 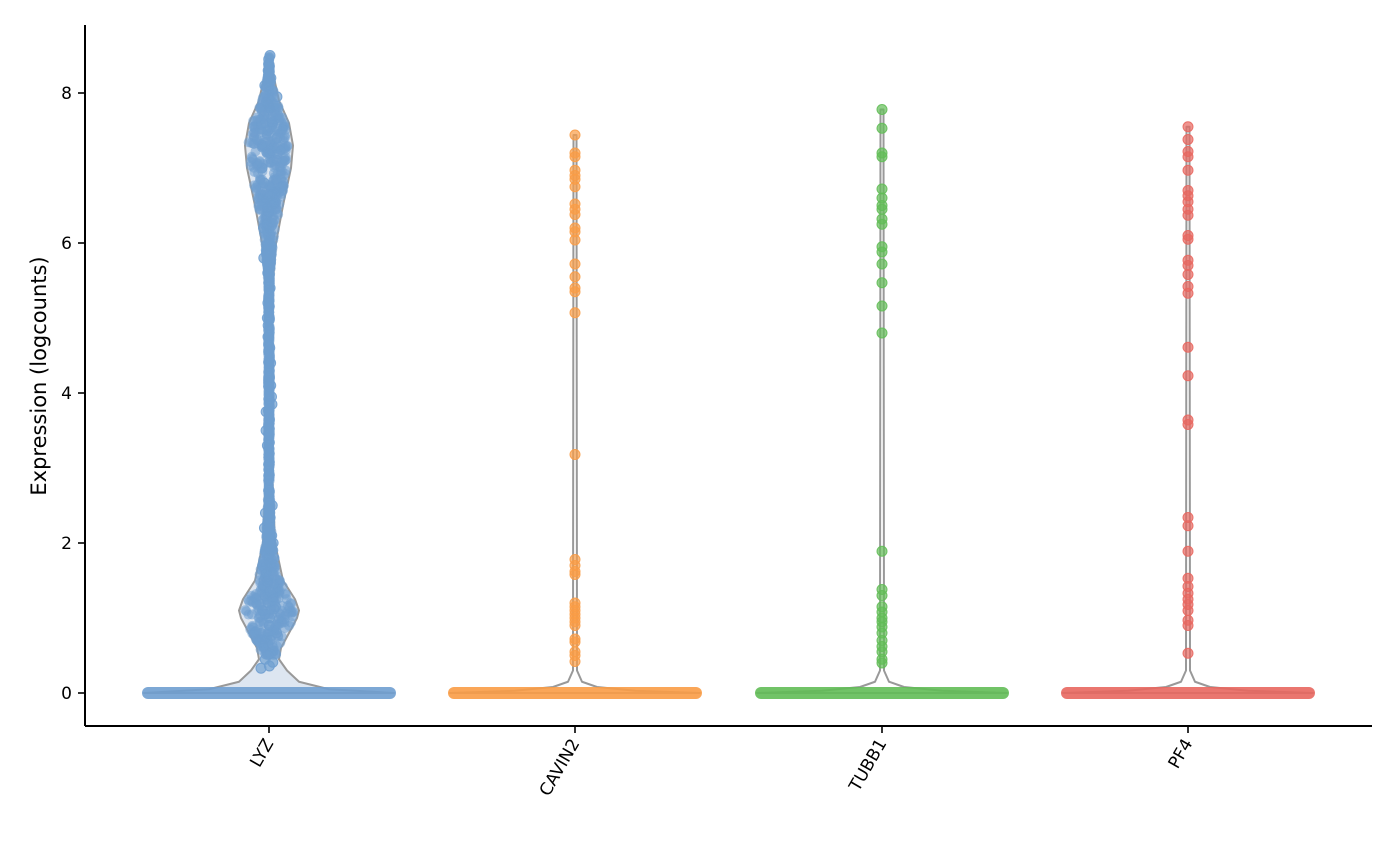 What do you see at coordinates (882, 693) in the screenshot?
I see `zero-points-tubb1` at bounding box center [882, 693].